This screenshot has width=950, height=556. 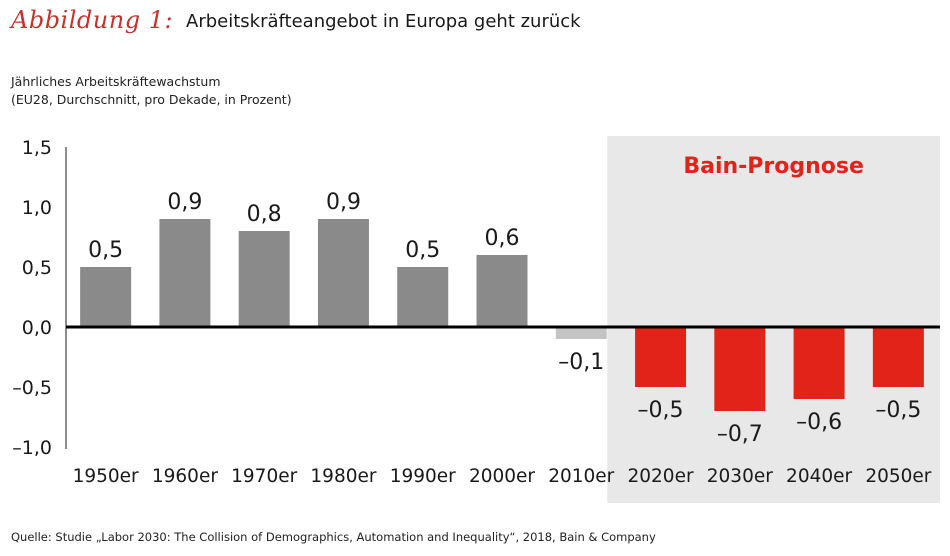 What do you see at coordinates (343, 476) in the screenshot?
I see `x-tick-label: 1980er` at bounding box center [343, 476].